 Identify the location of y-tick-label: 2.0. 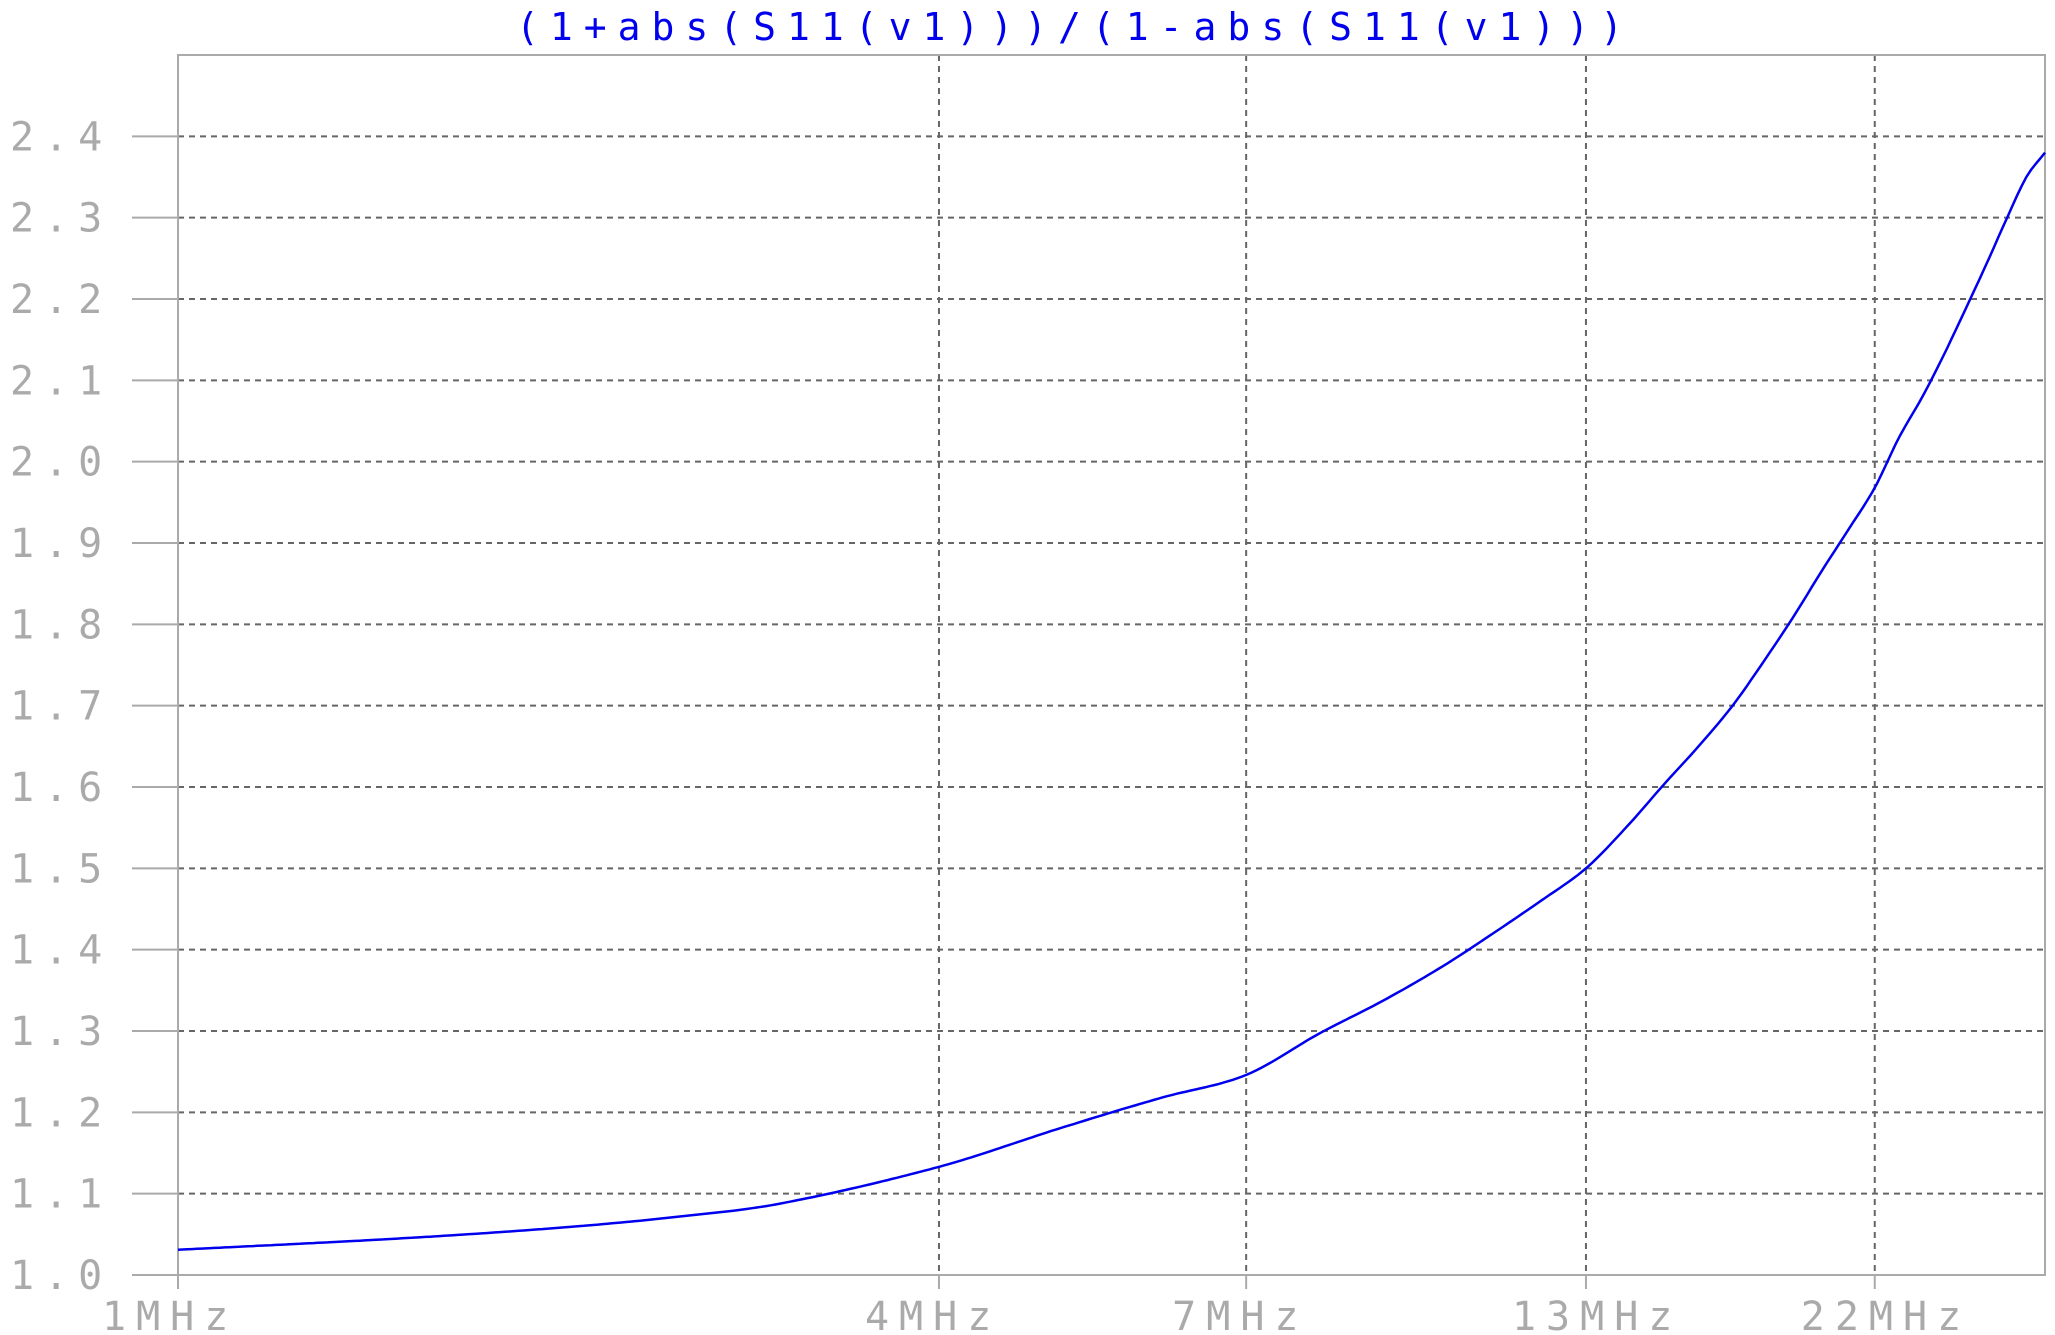
(61, 463).